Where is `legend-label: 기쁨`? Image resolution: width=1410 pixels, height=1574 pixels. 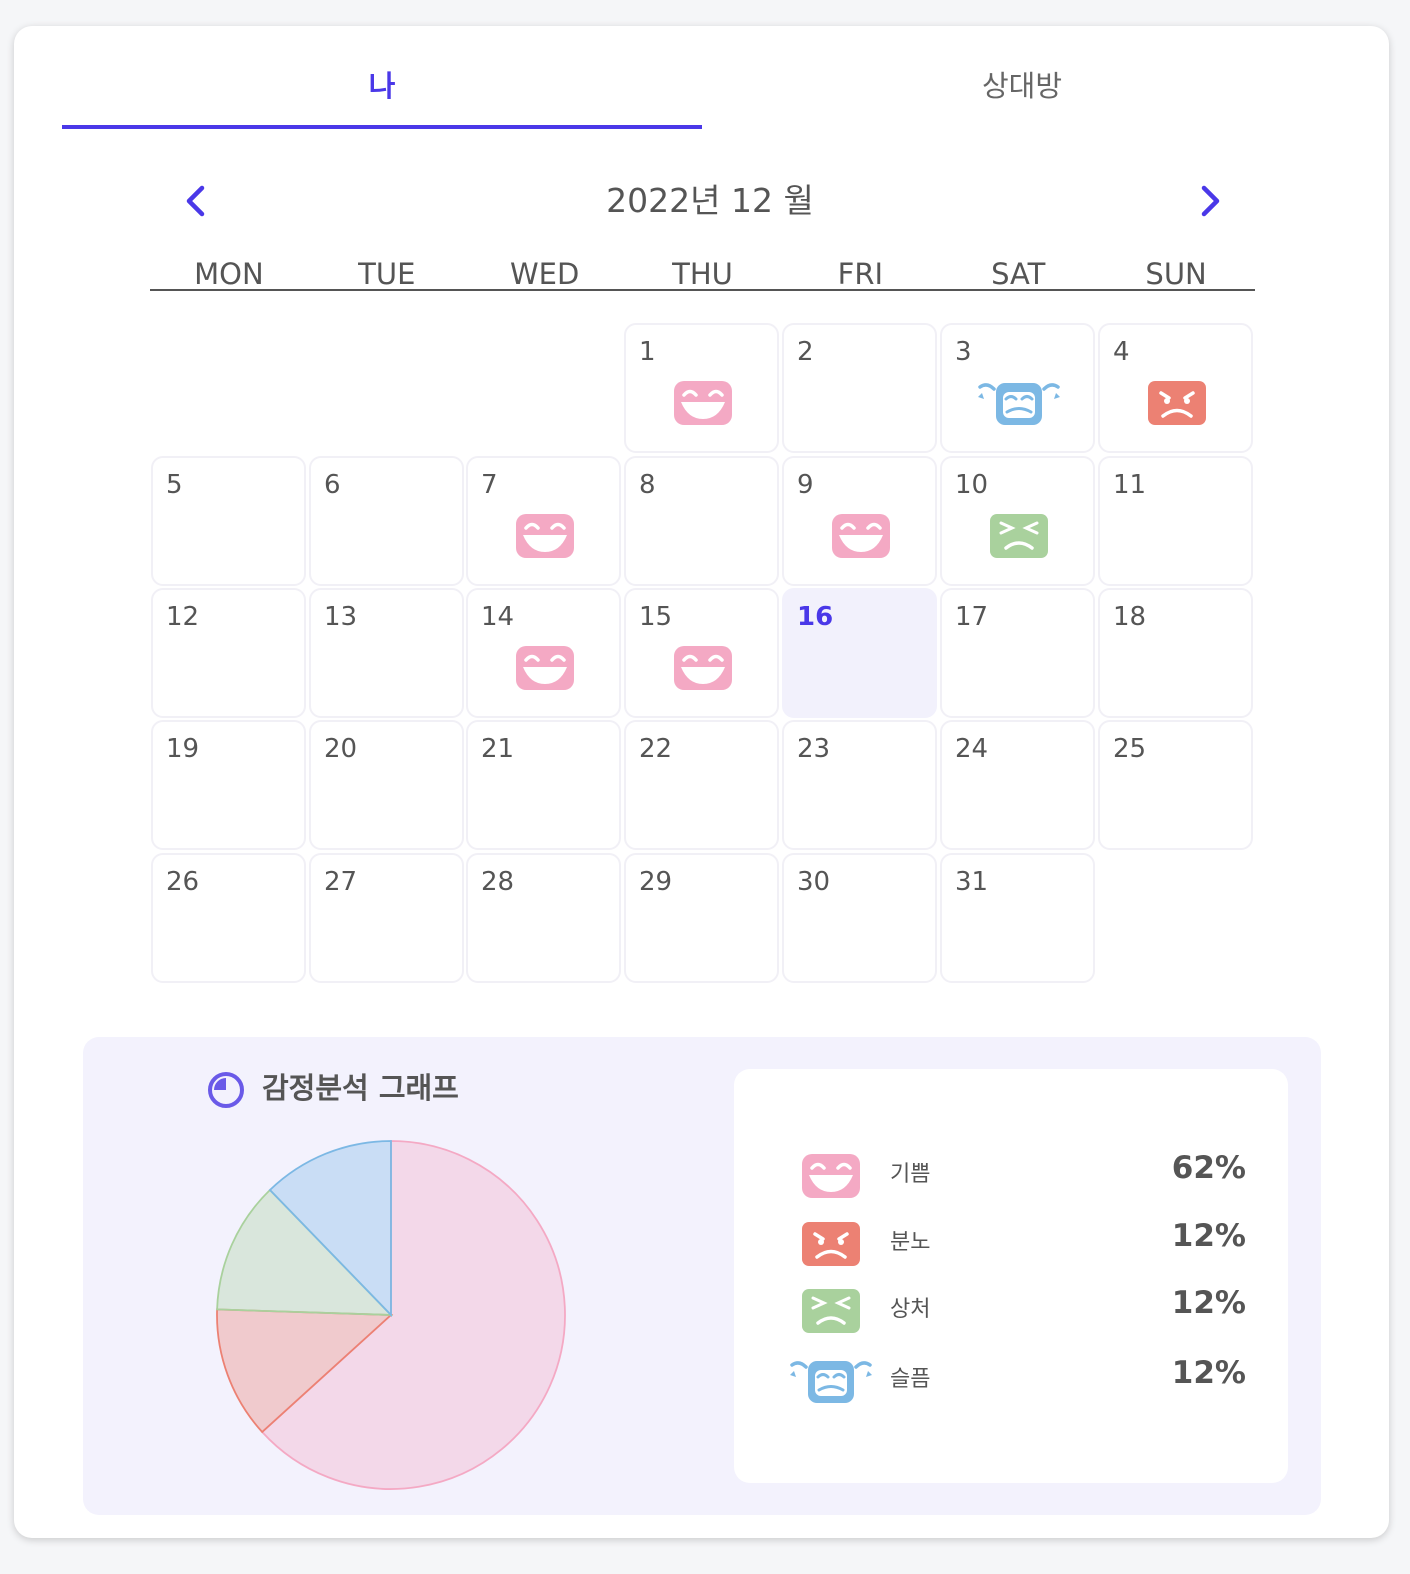 legend-label: 기쁨 is located at coordinates (910, 1174).